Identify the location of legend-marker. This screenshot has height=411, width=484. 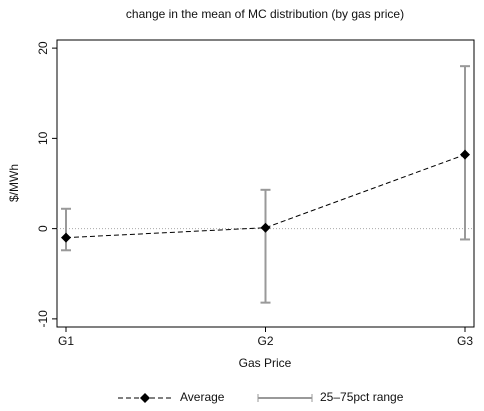
(145, 398).